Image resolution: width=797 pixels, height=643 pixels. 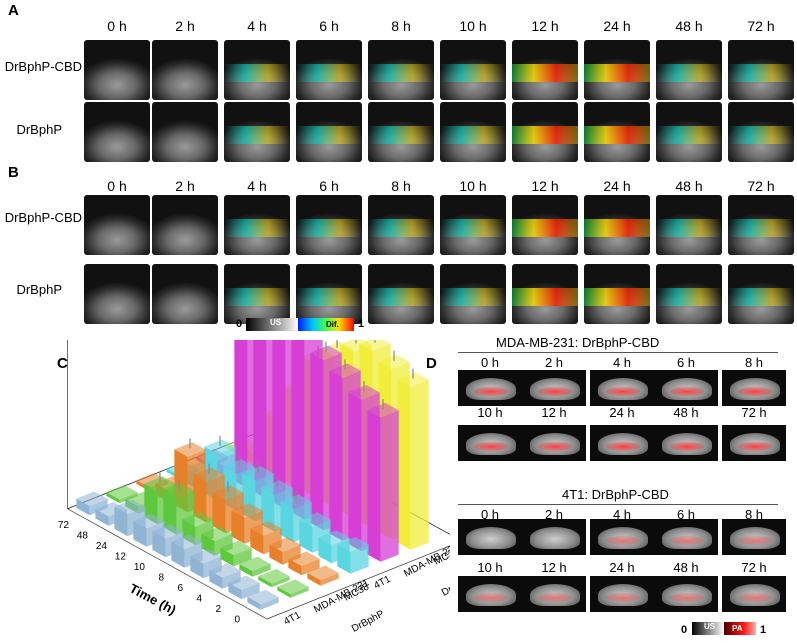 I want to click on panel-a-time-2: 4 h, so click(x=257, y=26).